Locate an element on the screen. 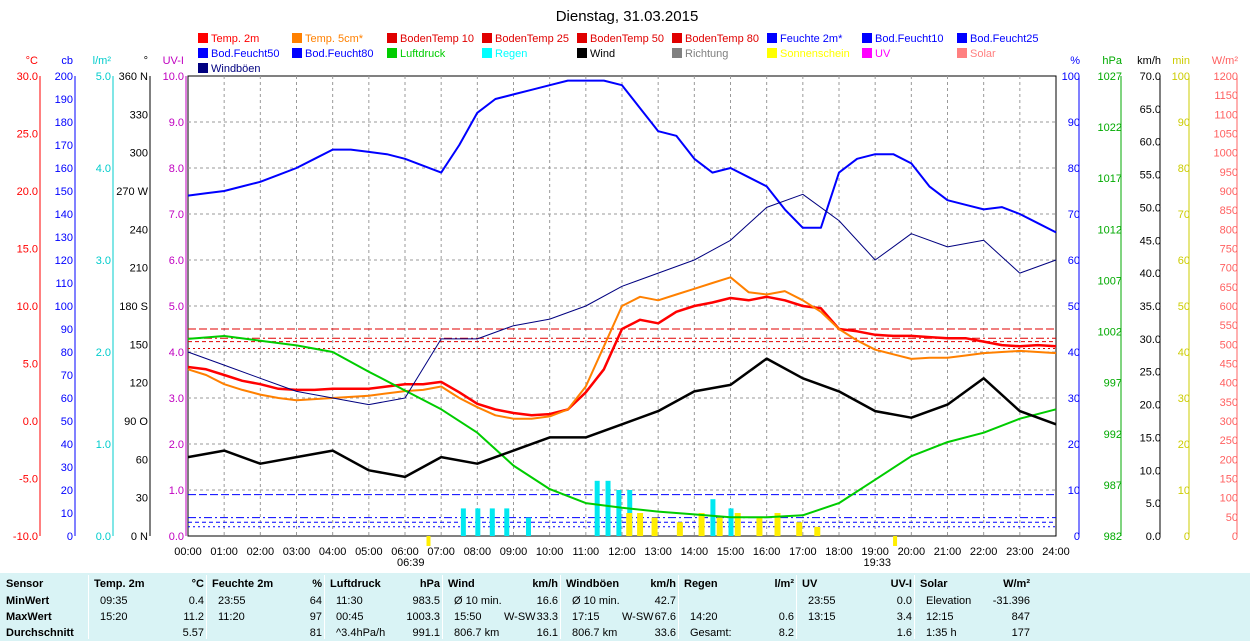 The width and height of the screenshot is (1250, 641). stats-header: Wind is located at coordinates (461, 584).